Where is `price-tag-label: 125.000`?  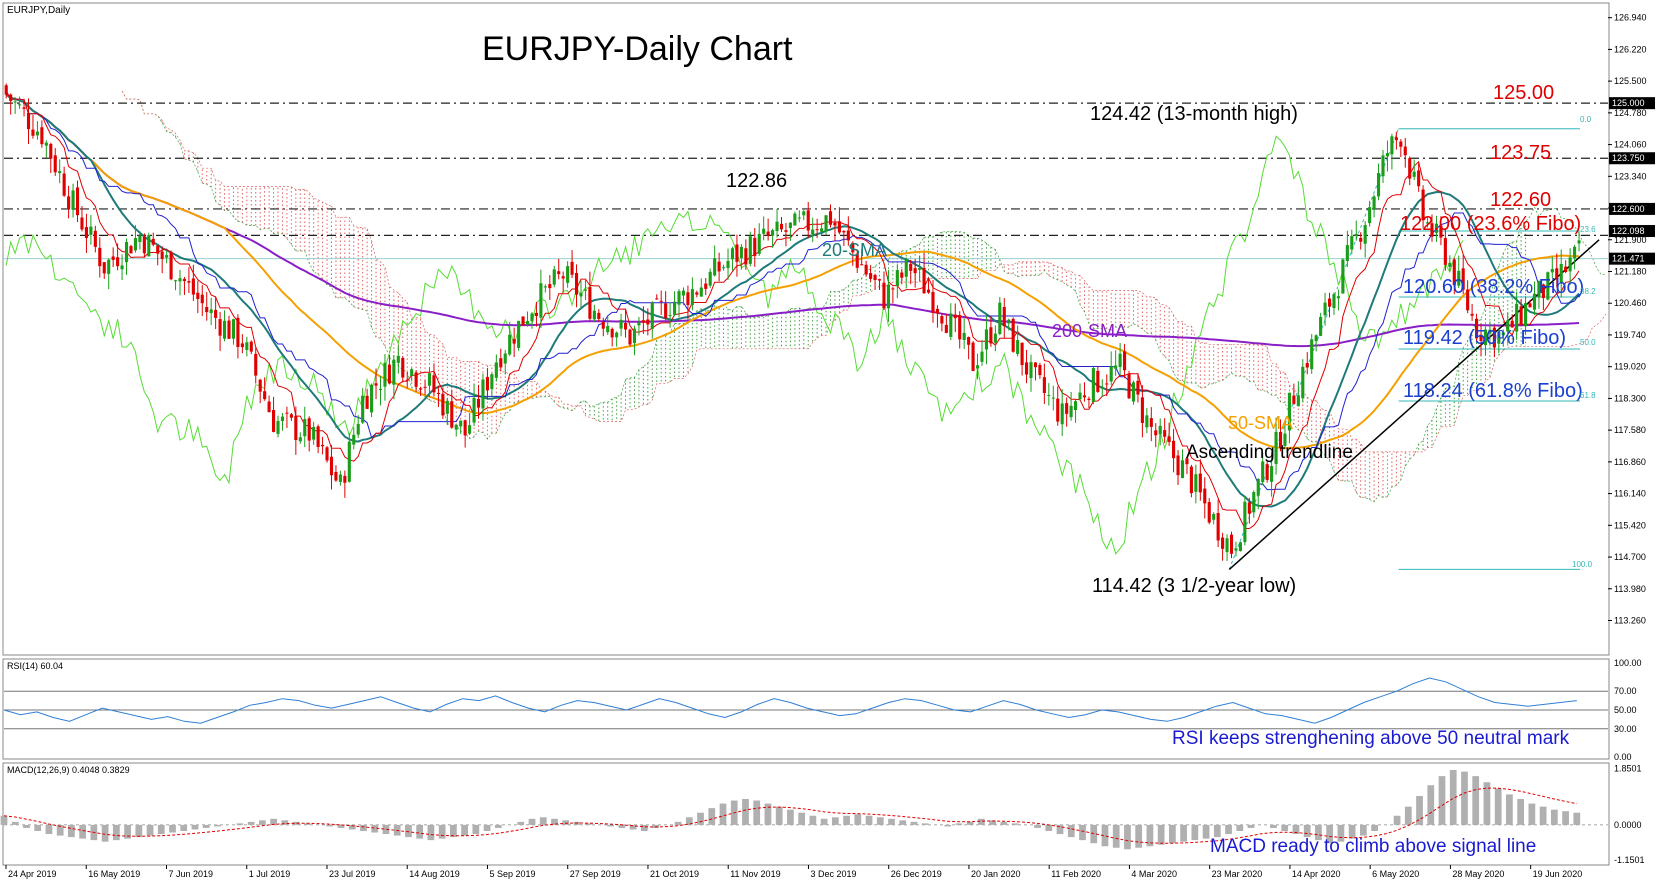
price-tag-label: 125.000 is located at coordinates (1628, 103).